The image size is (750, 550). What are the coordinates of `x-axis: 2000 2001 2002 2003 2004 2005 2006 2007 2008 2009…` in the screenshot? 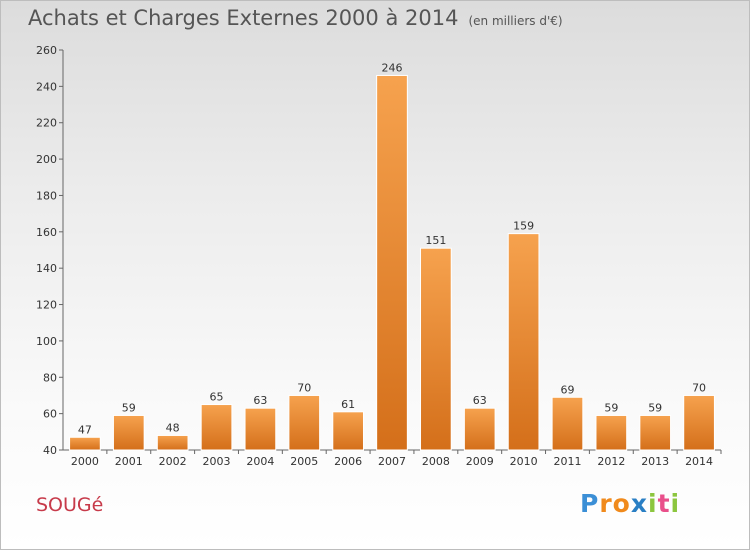 It's located at (392, 458).